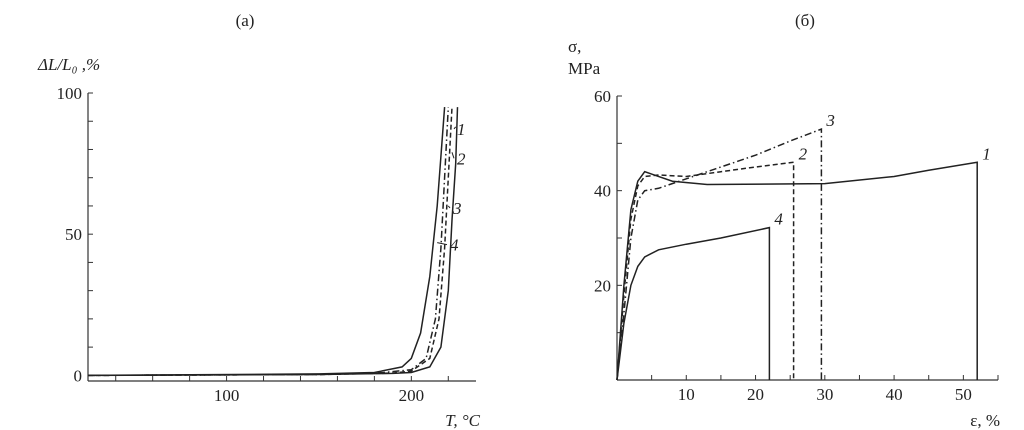  What do you see at coordinates (68, 64) in the screenshot?
I see `y-axis-label: ΔL/L₀ ,%` at bounding box center [68, 64].